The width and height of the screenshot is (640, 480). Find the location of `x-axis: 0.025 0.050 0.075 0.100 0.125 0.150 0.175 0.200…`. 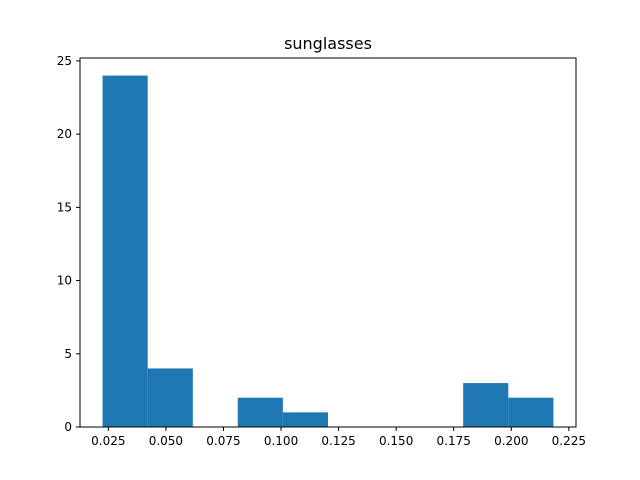

x-axis: 0.025 0.050 0.075 0.100 0.125 0.150 0.175 0.200… is located at coordinates (338, 437).